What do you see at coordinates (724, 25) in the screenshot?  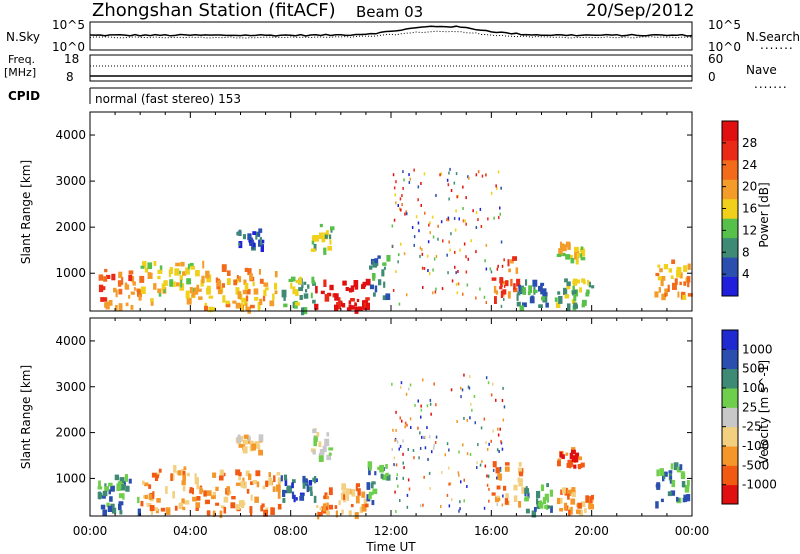 I see `nsearch-tick-top: 10^5` at bounding box center [724, 25].